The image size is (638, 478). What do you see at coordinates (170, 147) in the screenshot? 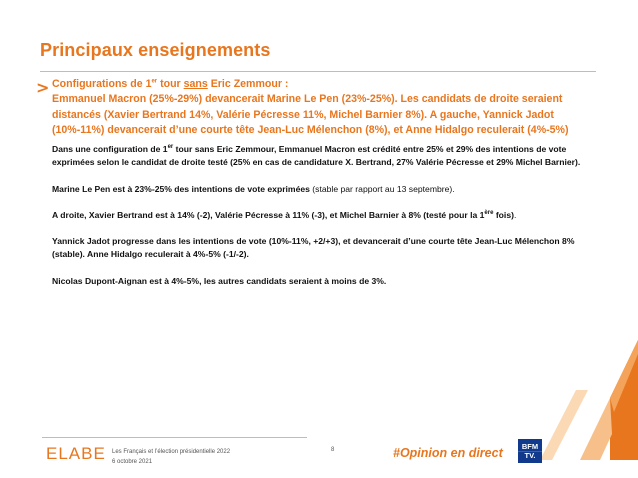
I see `p1-sup: er` at bounding box center [170, 147].